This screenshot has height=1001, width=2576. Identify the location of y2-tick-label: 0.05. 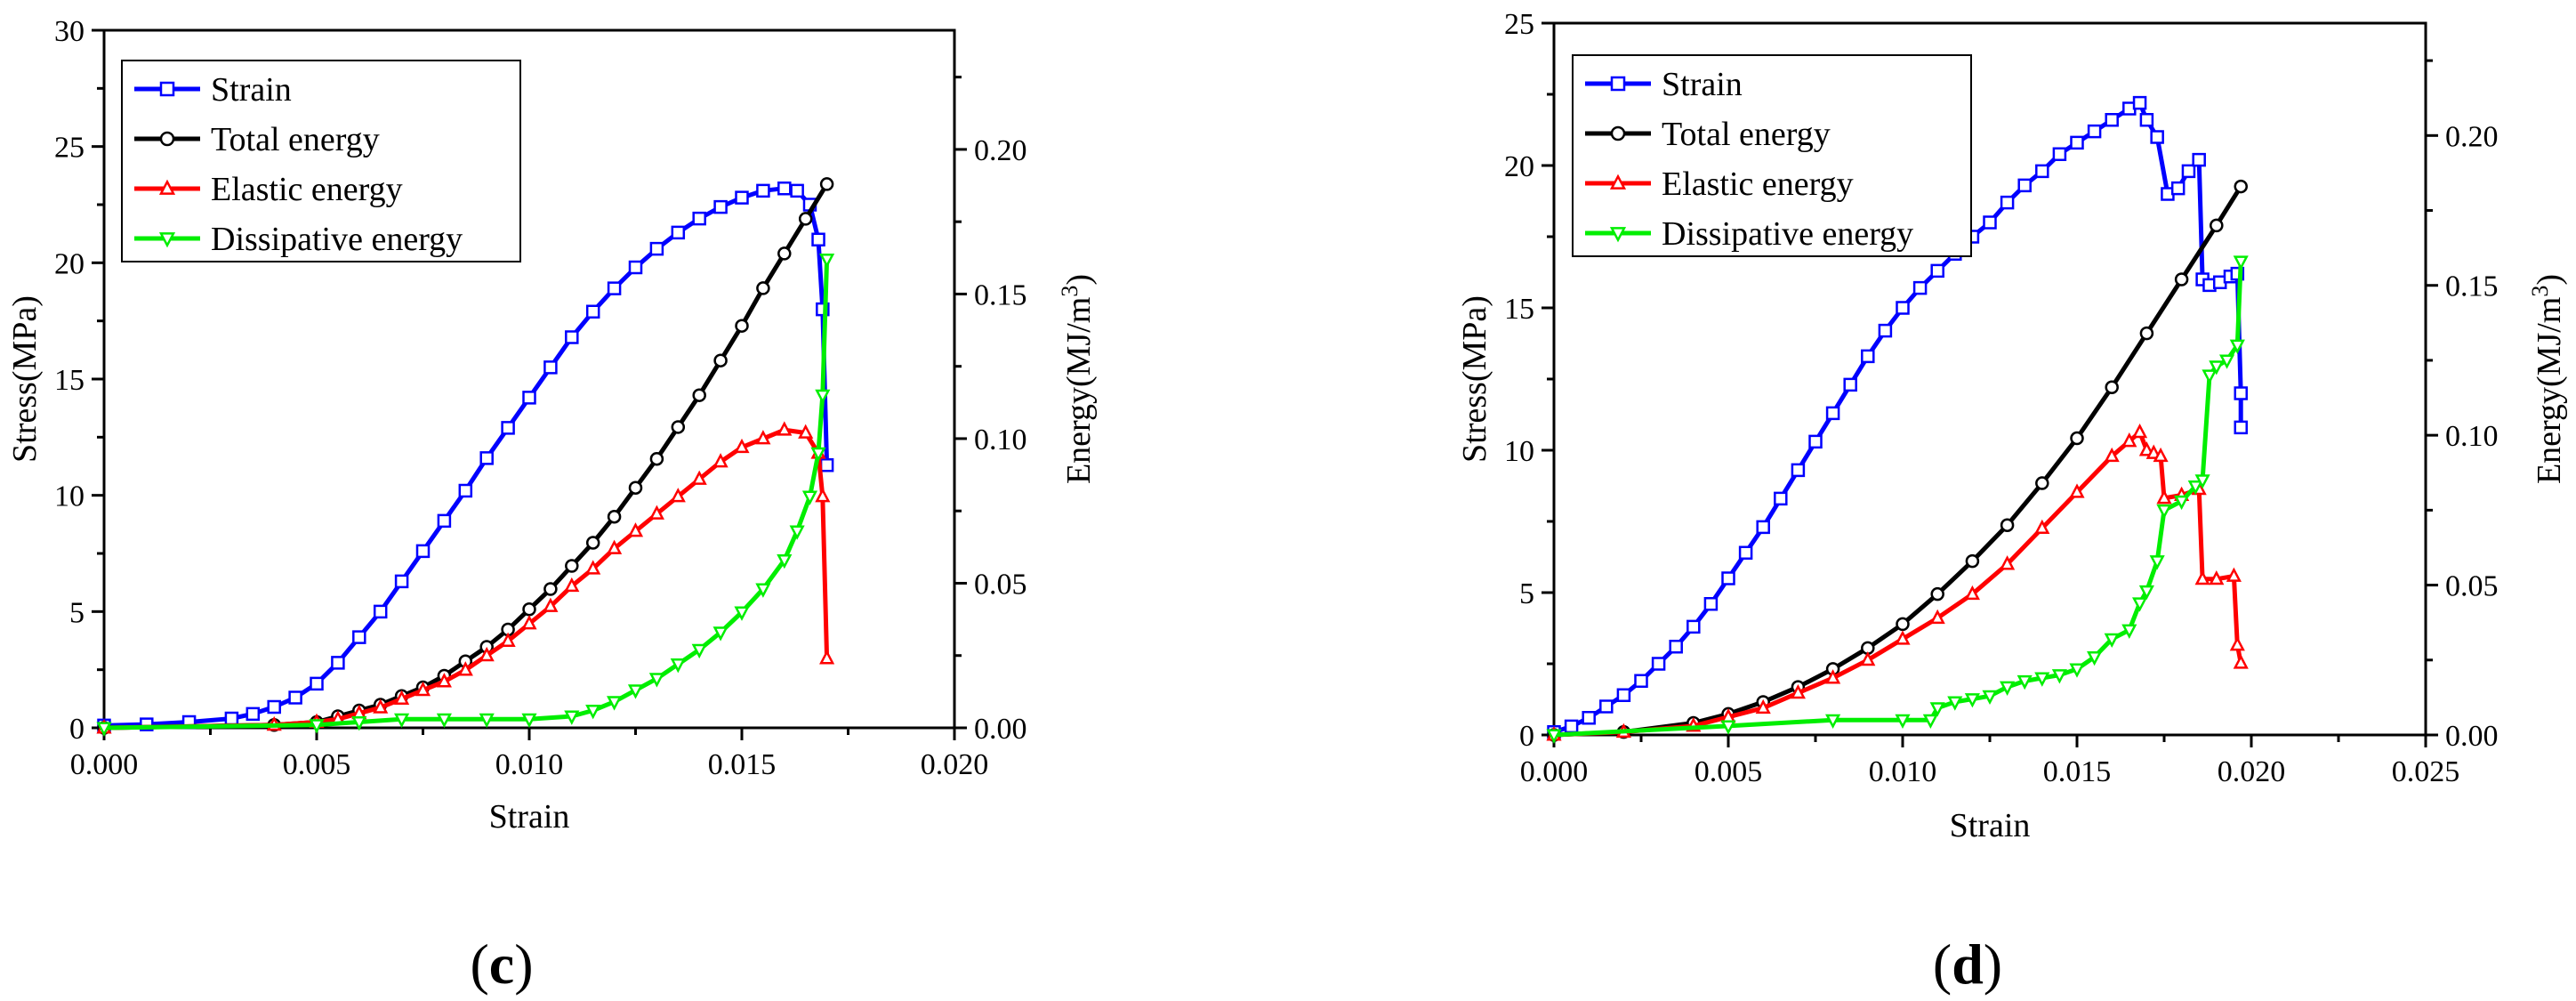
(2472, 586).